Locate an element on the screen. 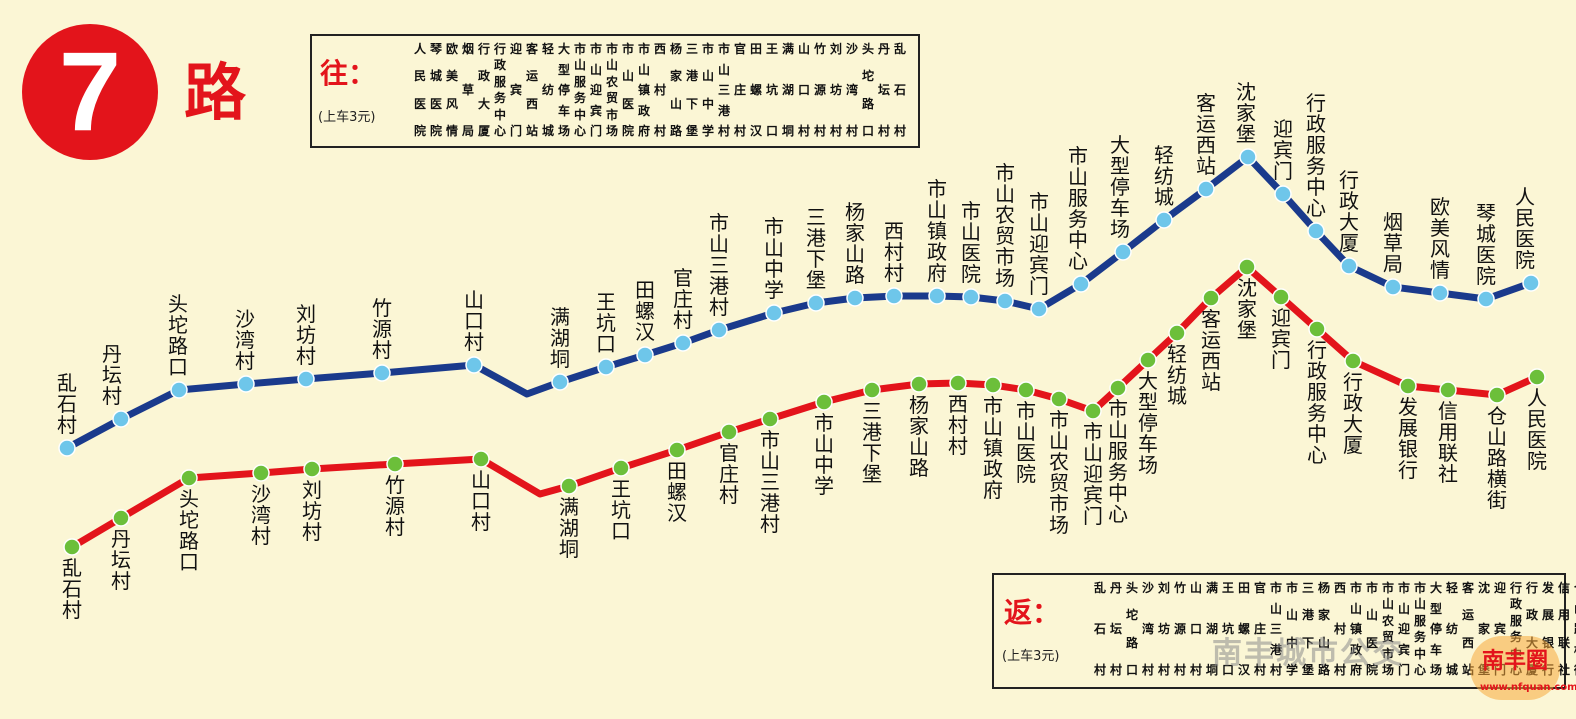 The image size is (1576, 719). inbound-stop-label: 发展银行 is located at coordinates (1408, 438).